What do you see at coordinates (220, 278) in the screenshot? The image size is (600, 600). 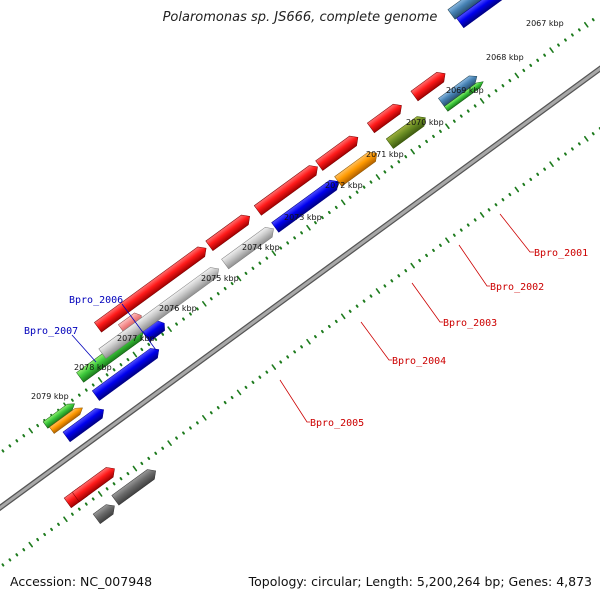 I see `ruler-tick-label: 2075 kbp` at bounding box center [220, 278].